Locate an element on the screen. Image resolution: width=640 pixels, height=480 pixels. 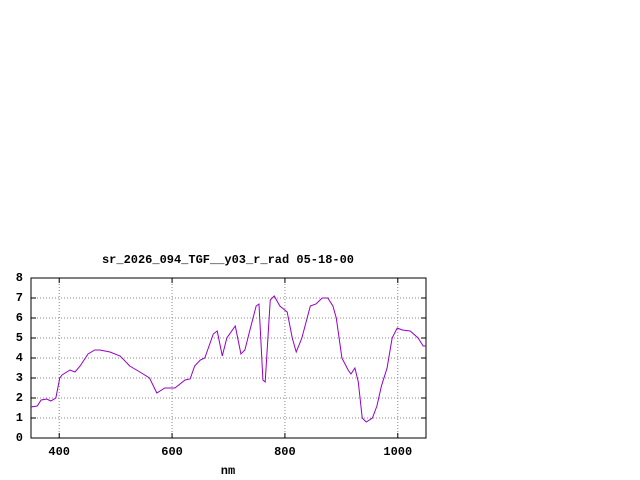
y-tick-label: 1 is located at coordinates (19, 418).